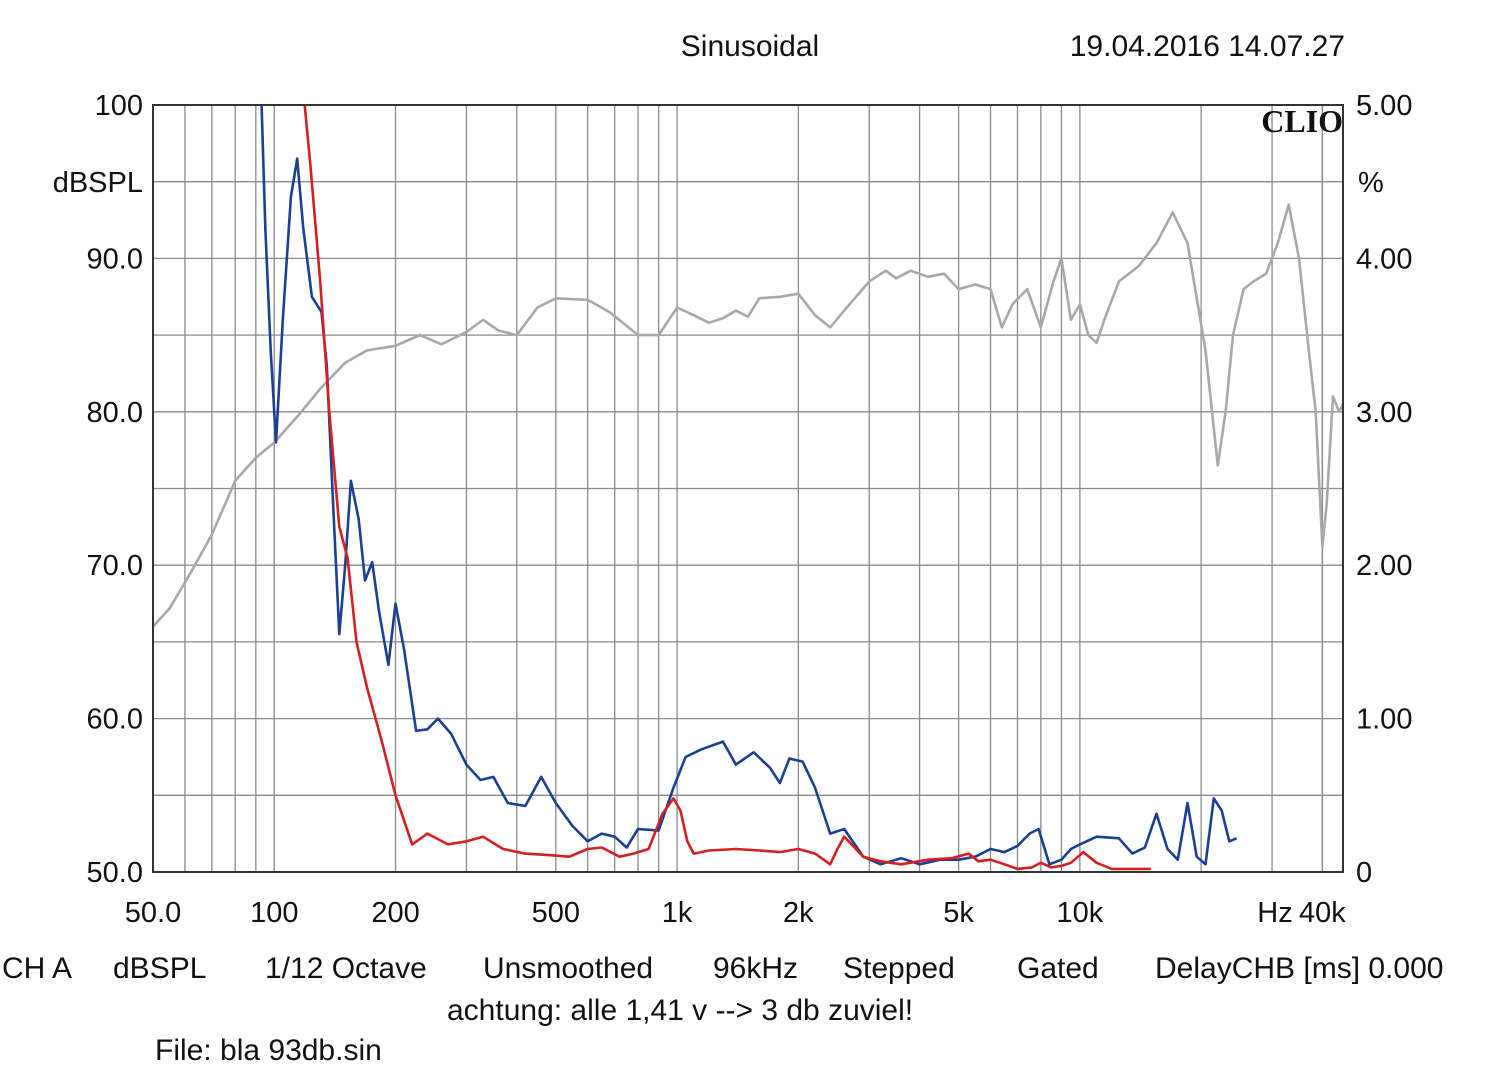 This screenshot has height=1086, width=1500. I want to click on x-tick-label: 1k, so click(677, 913).